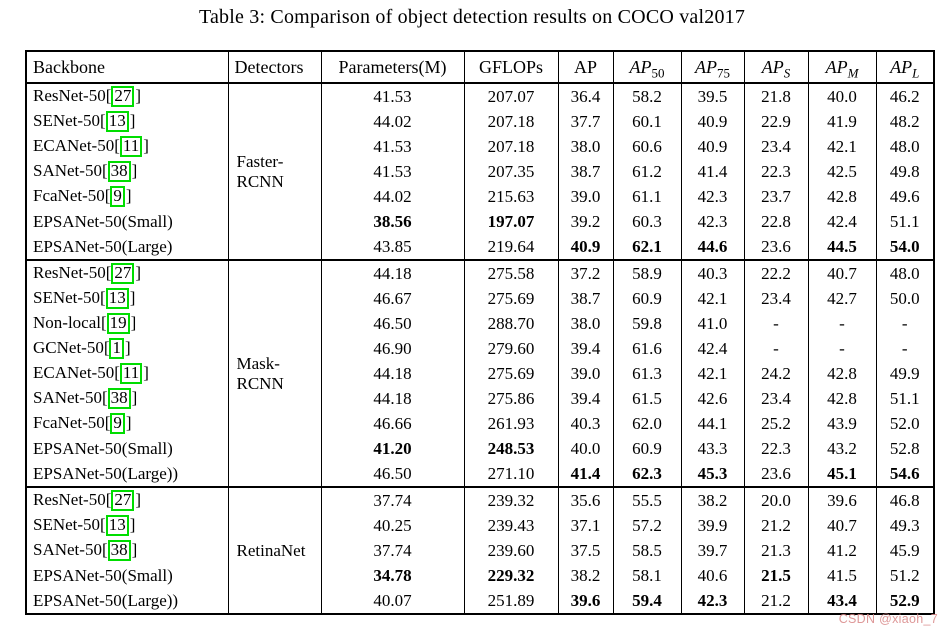 The height and width of the screenshot is (634, 944). I want to click on table-row: GCNet-50[1] 46.90 279.60 39.4 61.6 42.4- - -, so click(480, 348).